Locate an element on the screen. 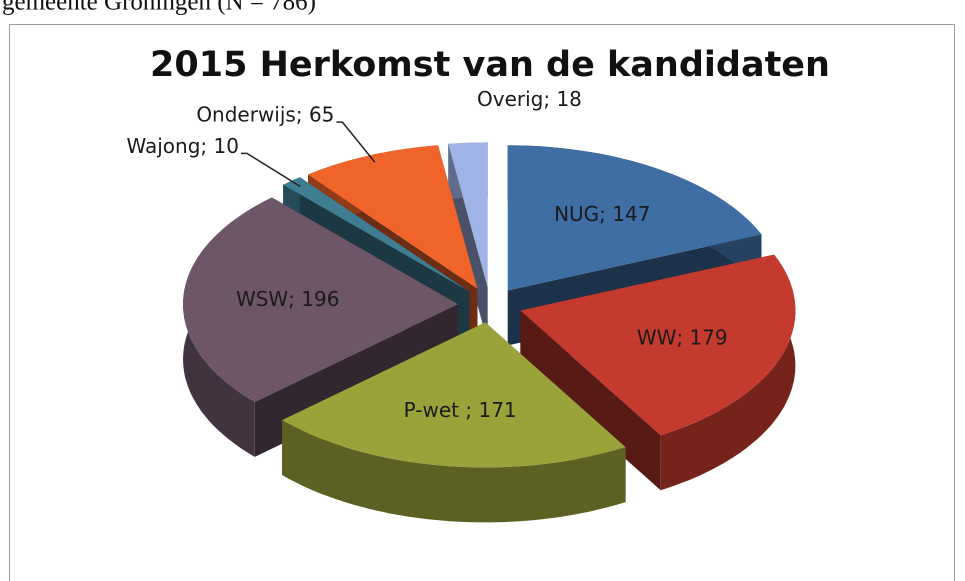  slice: Overig is located at coordinates (468, 242).